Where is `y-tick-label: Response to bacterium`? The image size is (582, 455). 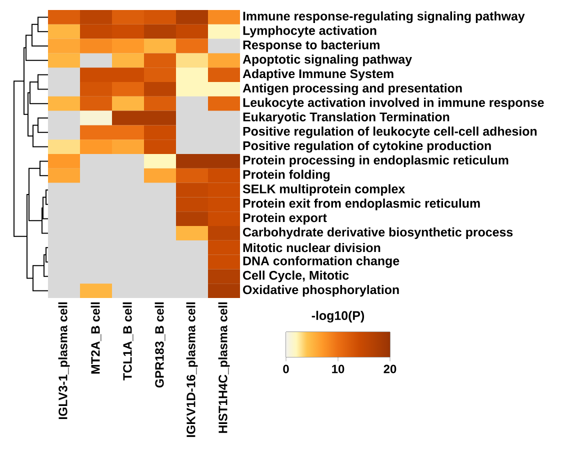 y-tick-label: Response to bacterium is located at coordinates (311, 46).